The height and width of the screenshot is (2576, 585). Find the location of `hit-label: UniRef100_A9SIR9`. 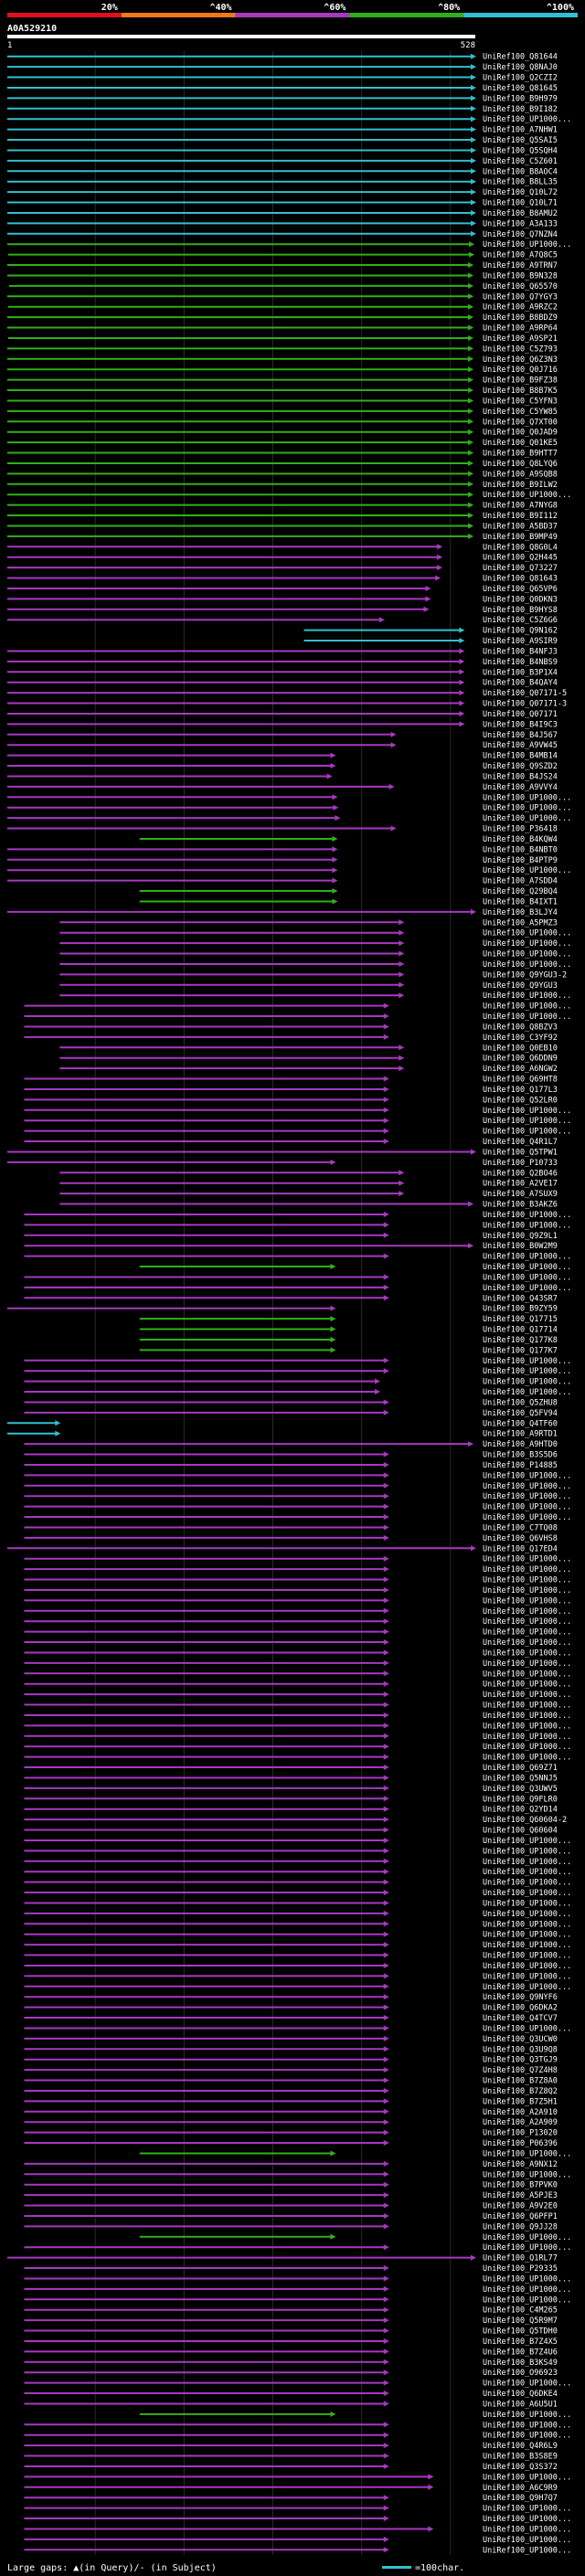

hit-label: UniRef100_A9SIR9 is located at coordinates (520, 641).